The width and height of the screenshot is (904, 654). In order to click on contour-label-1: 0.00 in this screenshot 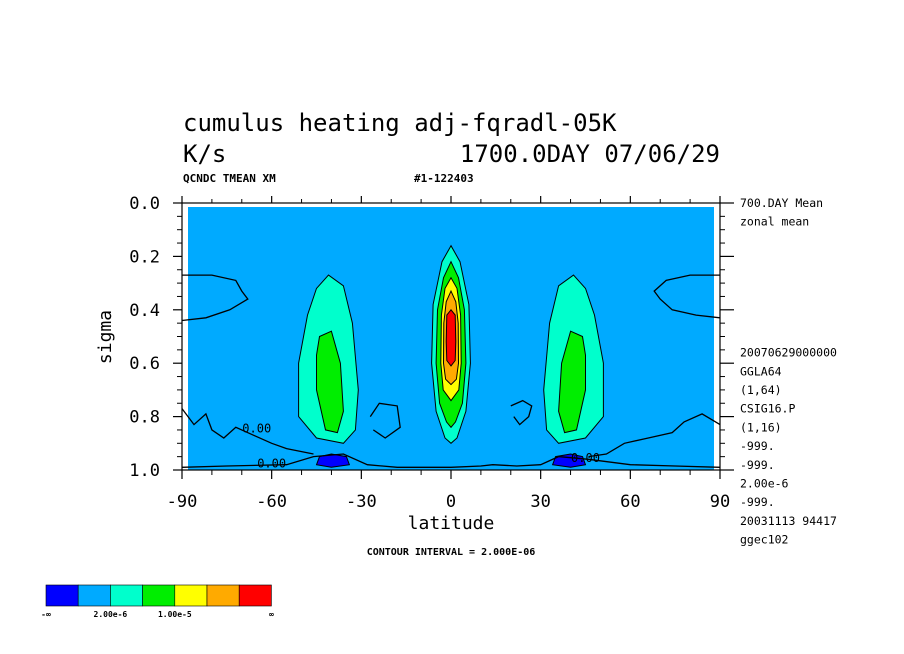, I will do `click(271, 463)`.